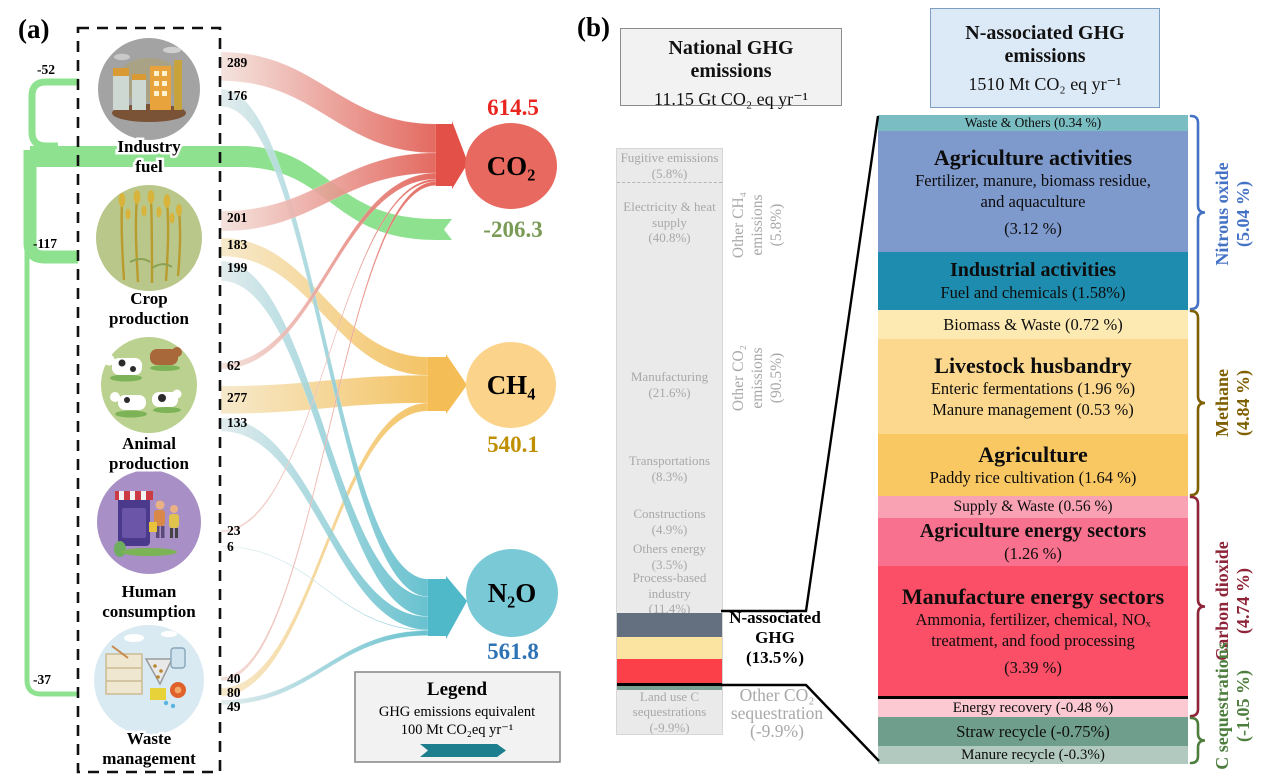  I want to click on gas-arrows, so click(448, 380).